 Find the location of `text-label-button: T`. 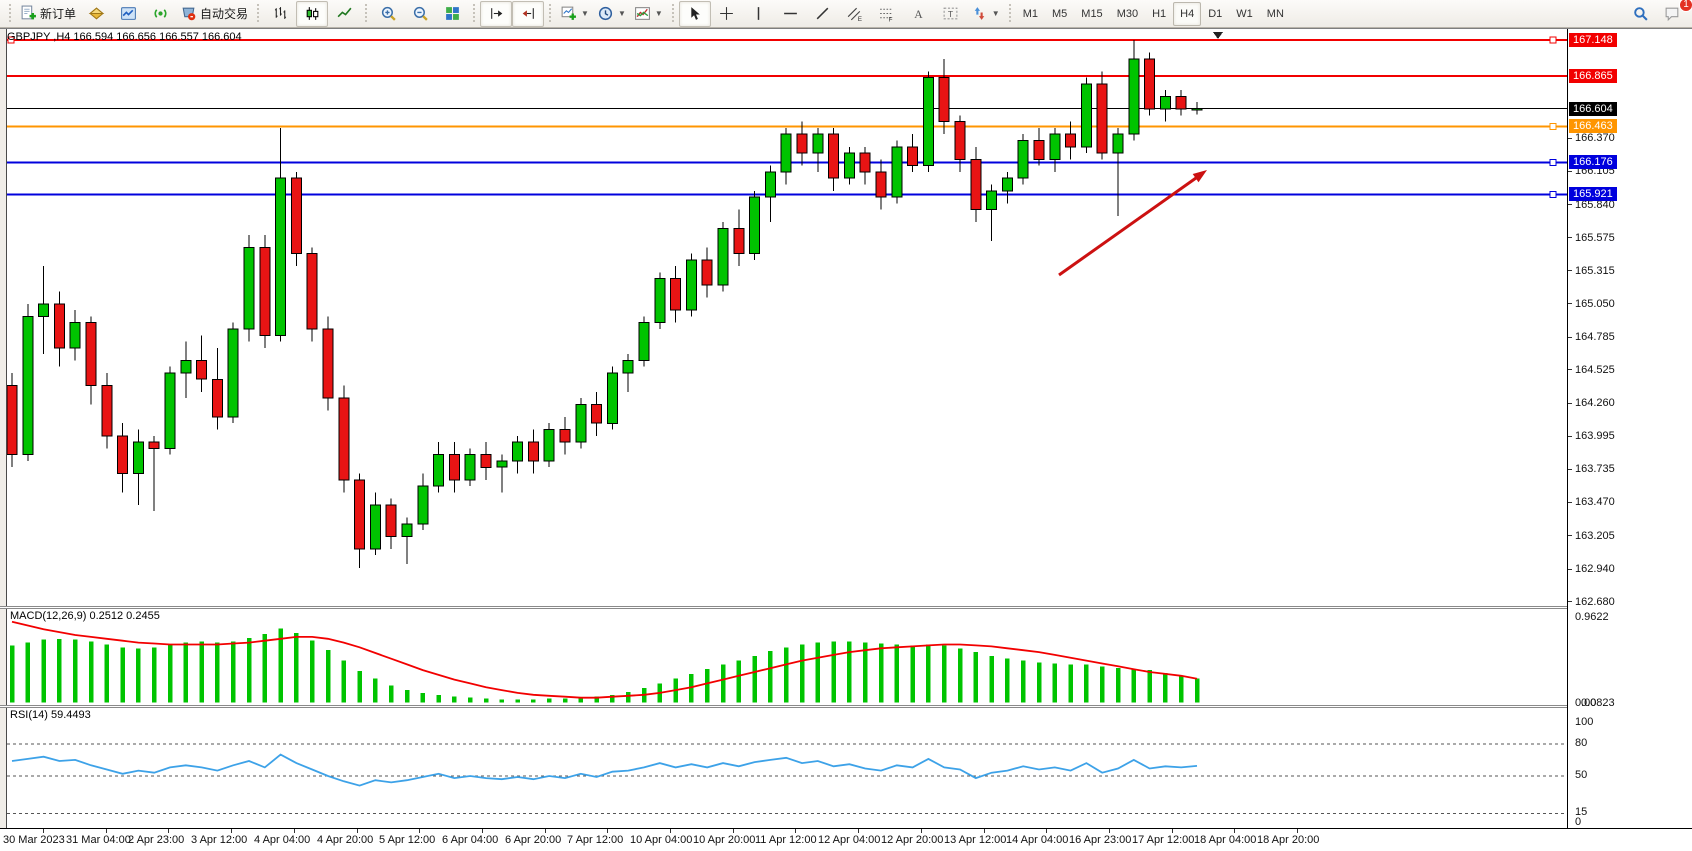

text-label-button: T is located at coordinates (951, 14).